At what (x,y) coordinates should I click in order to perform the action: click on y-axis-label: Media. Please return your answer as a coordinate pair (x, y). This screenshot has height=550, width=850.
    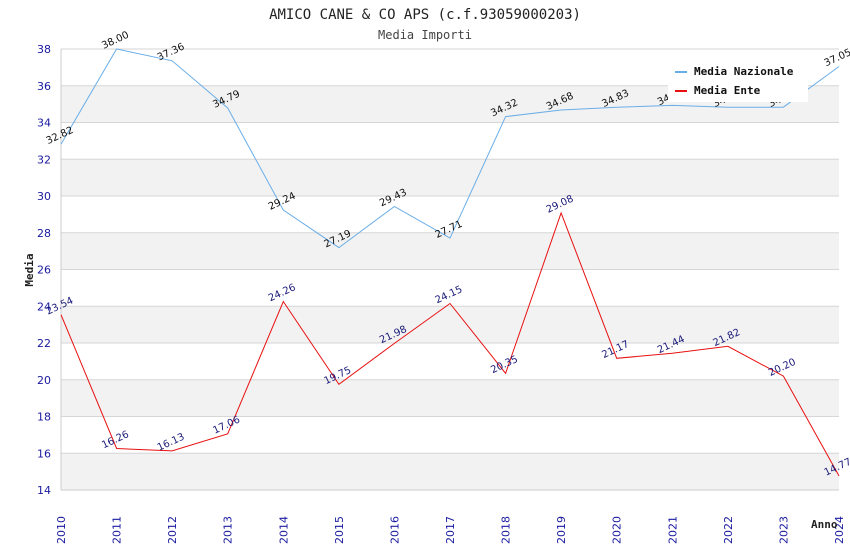
    Looking at the image, I should click on (29, 269).